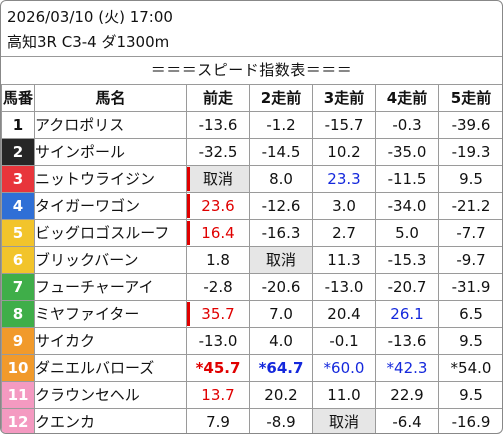 Image resolution: width=503 pixels, height=434 pixels. I want to click on horse-number: 2, so click(18, 152).